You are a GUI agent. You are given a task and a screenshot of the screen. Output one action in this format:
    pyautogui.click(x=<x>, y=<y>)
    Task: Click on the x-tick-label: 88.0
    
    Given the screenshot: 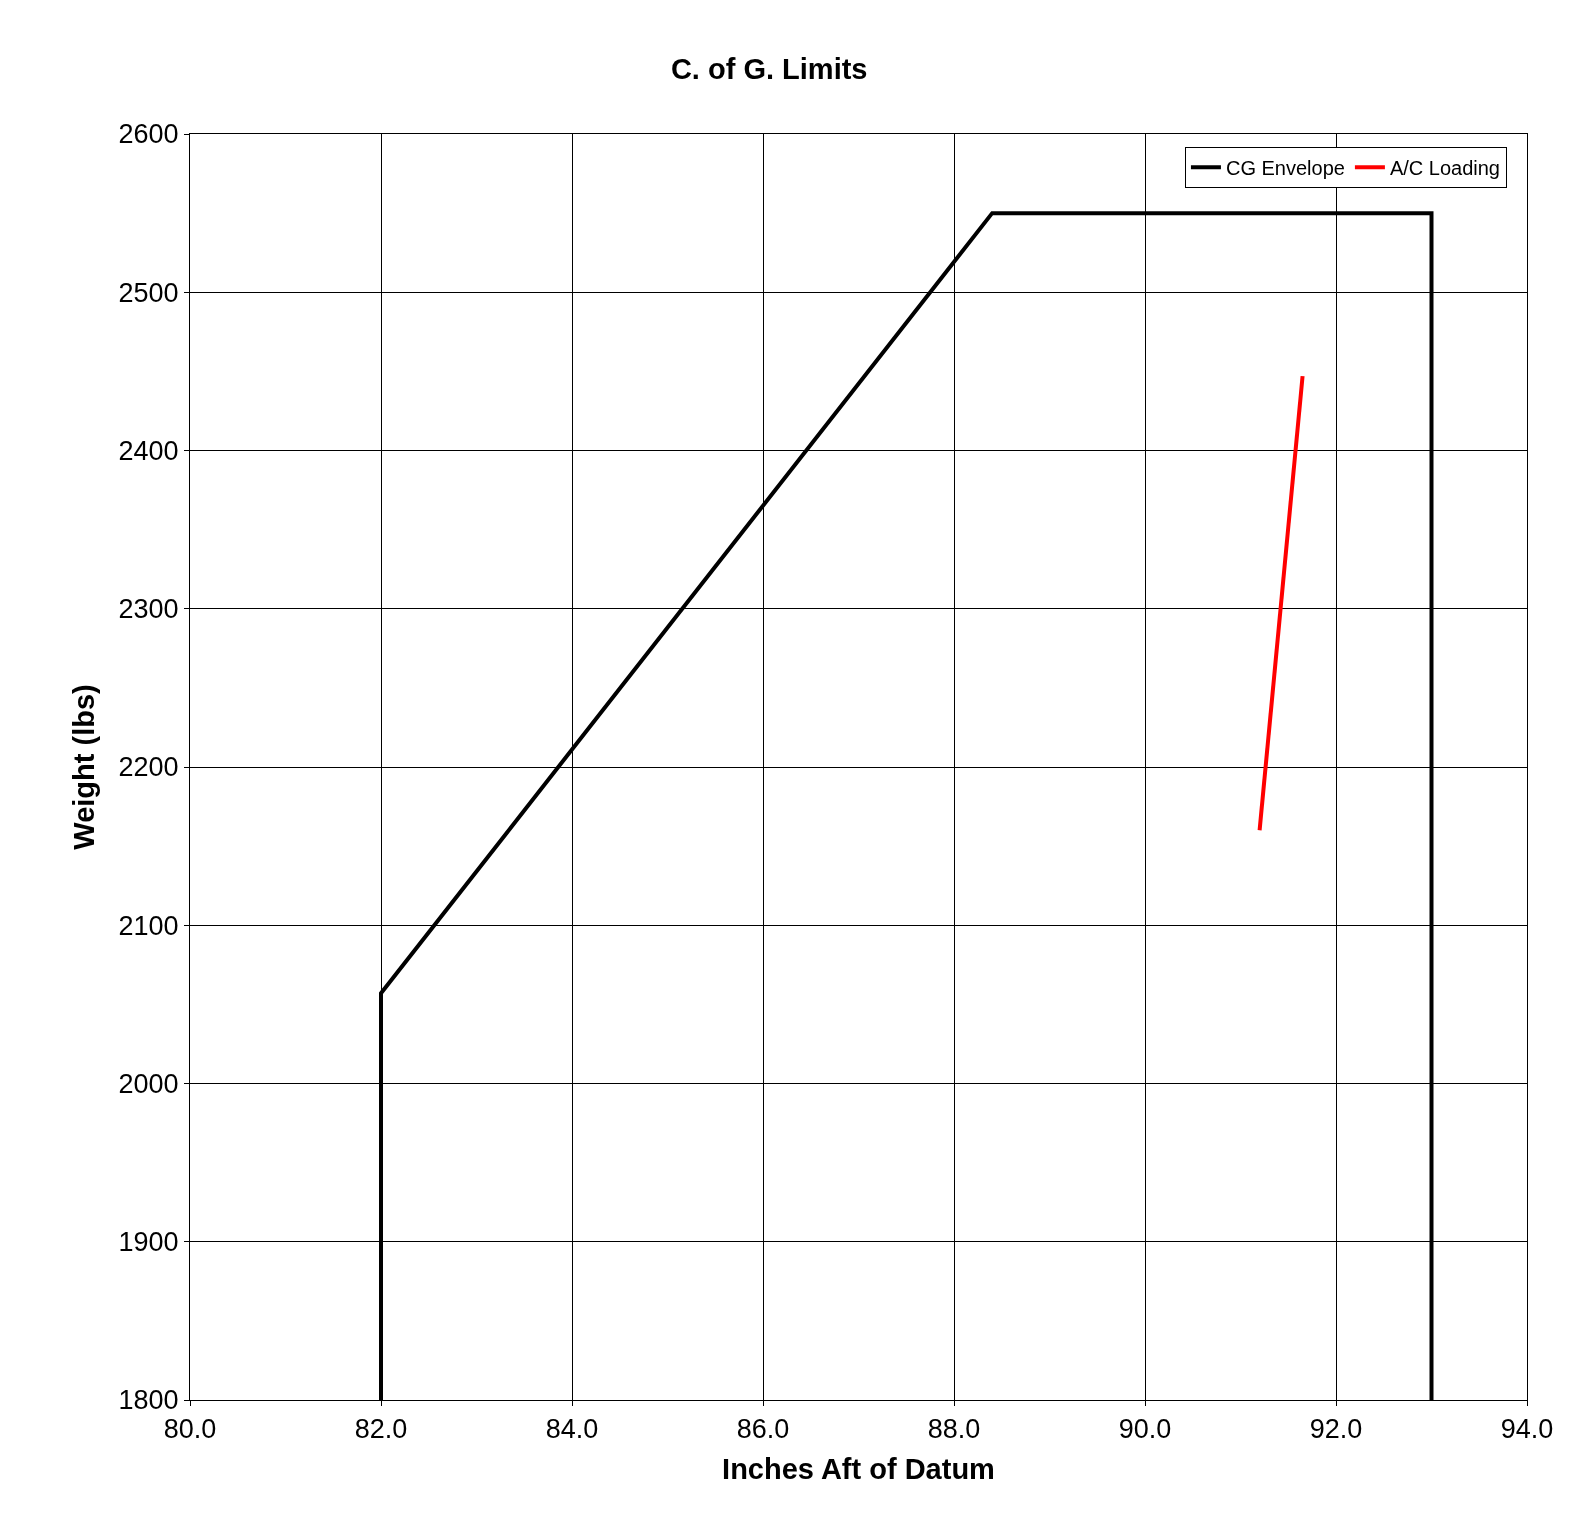 What is the action you would take?
    pyautogui.click(x=954, y=1429)
    